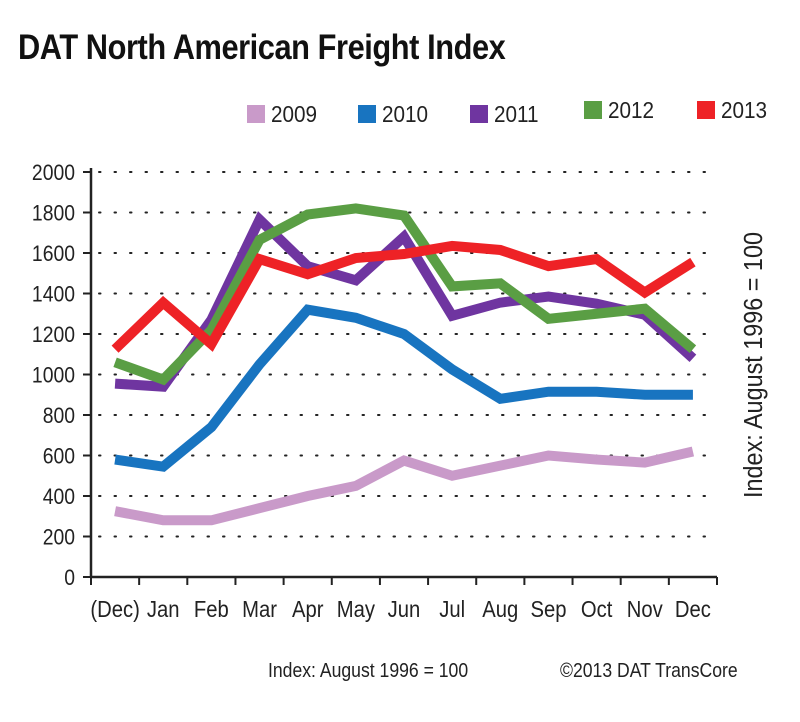 The width and height of the screenshot is (800, 722). I want to click on y-tick-label: 200, so click(59, 537).